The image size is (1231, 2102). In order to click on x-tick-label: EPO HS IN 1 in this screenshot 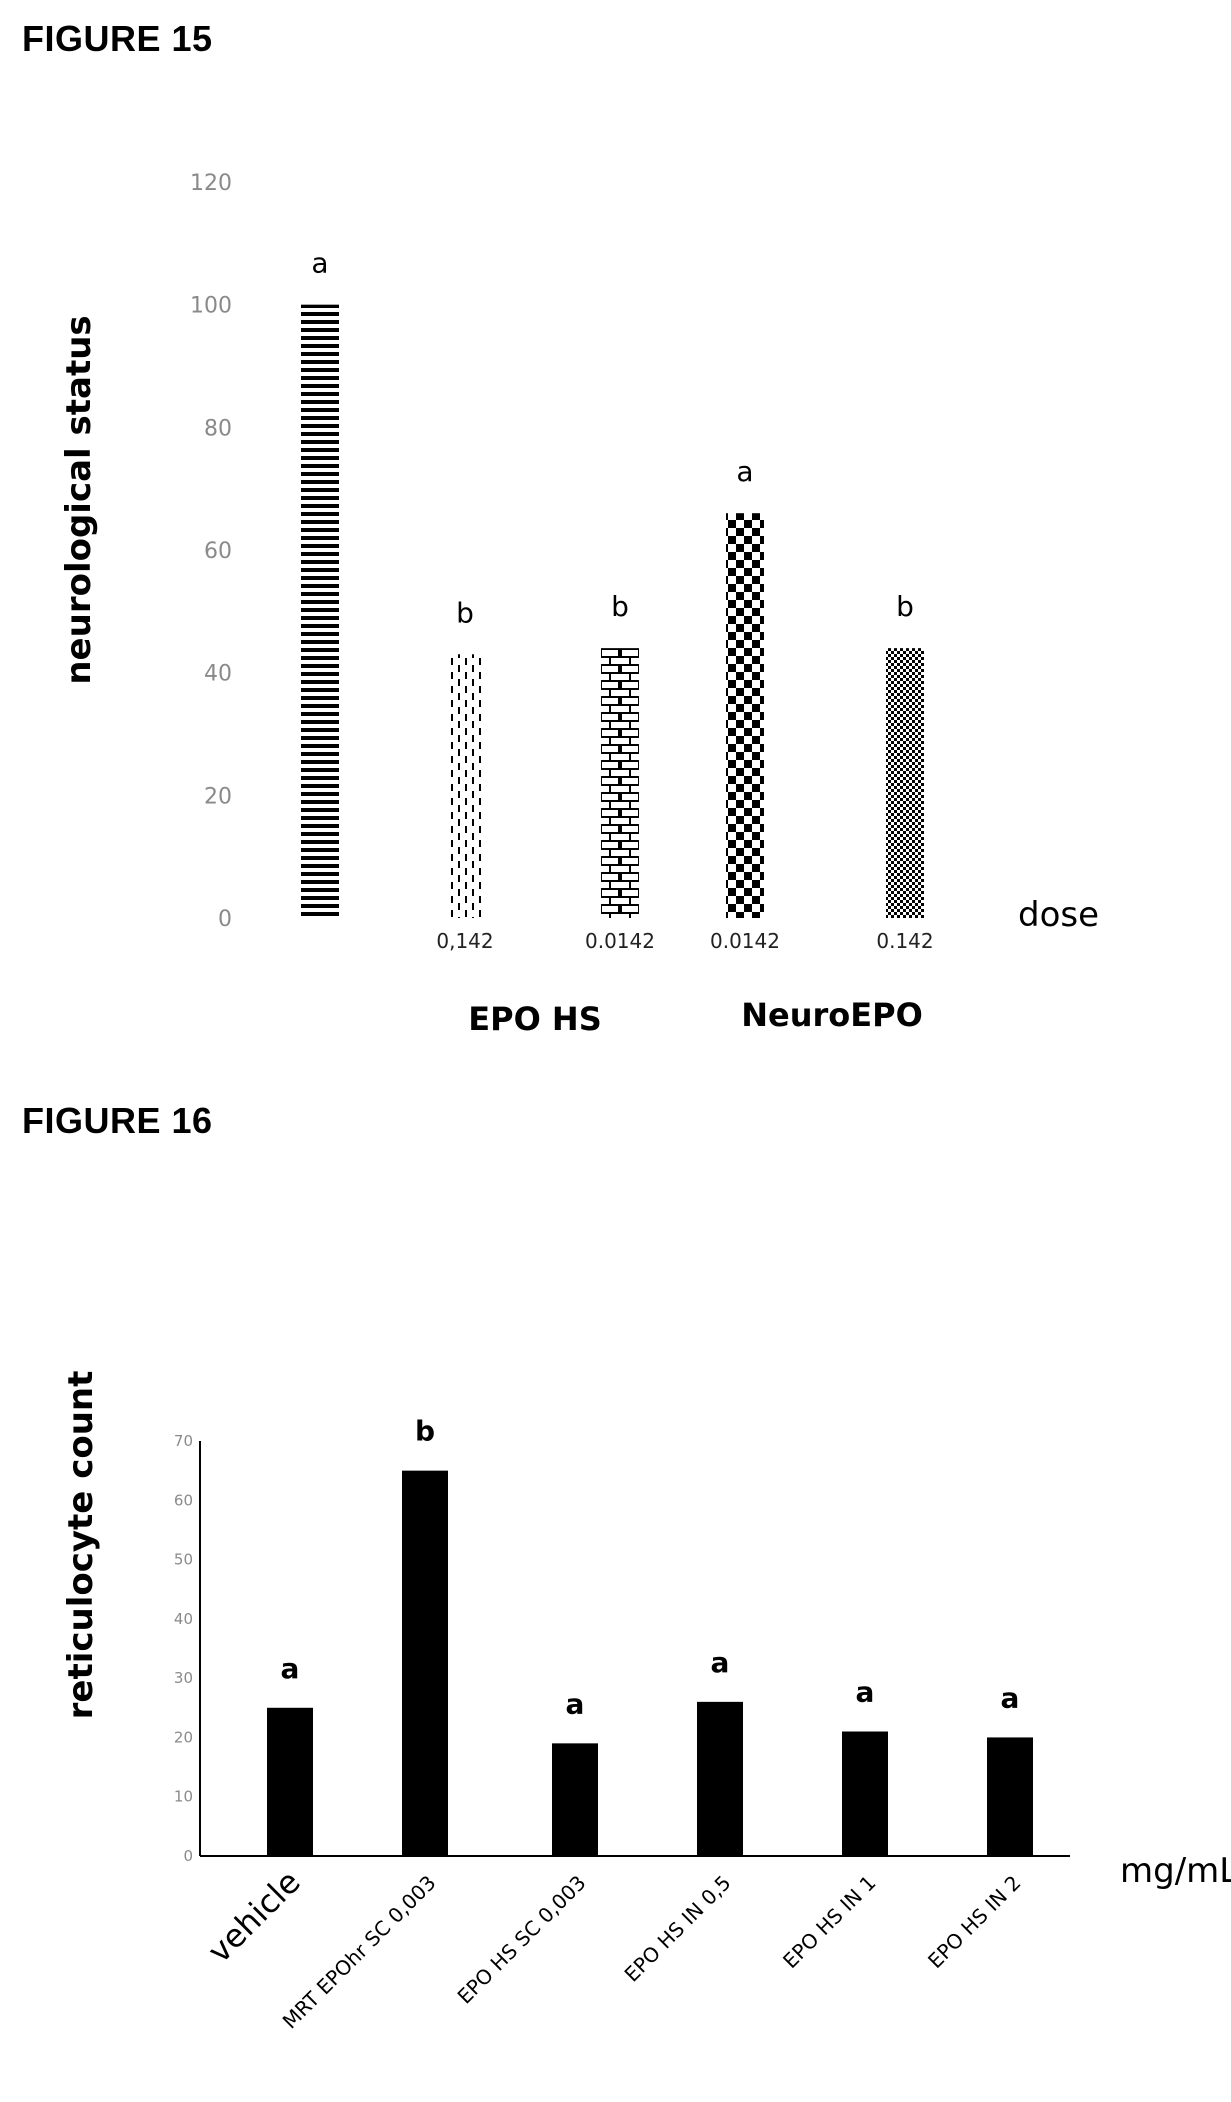, I will do `click(829, 1922)`.